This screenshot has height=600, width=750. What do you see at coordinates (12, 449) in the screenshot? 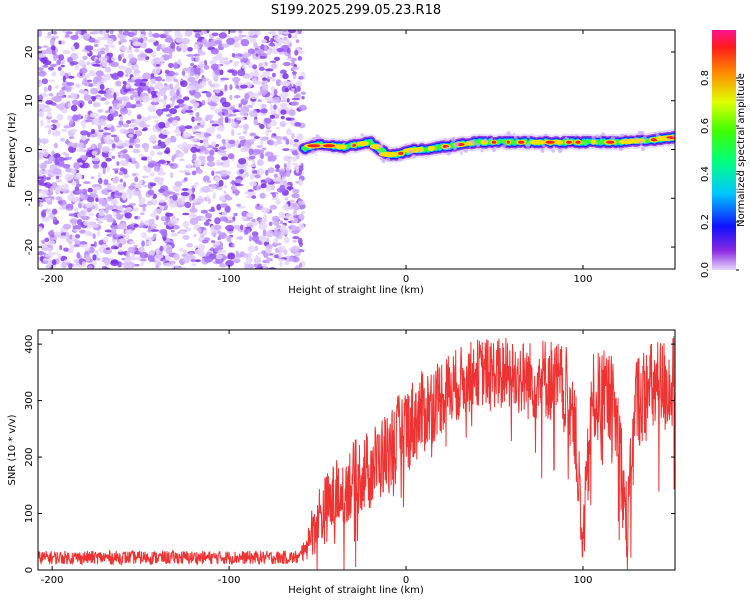
I see `snr-y-label: SNR (10 * v/v)` at bounding box center [12, 449].